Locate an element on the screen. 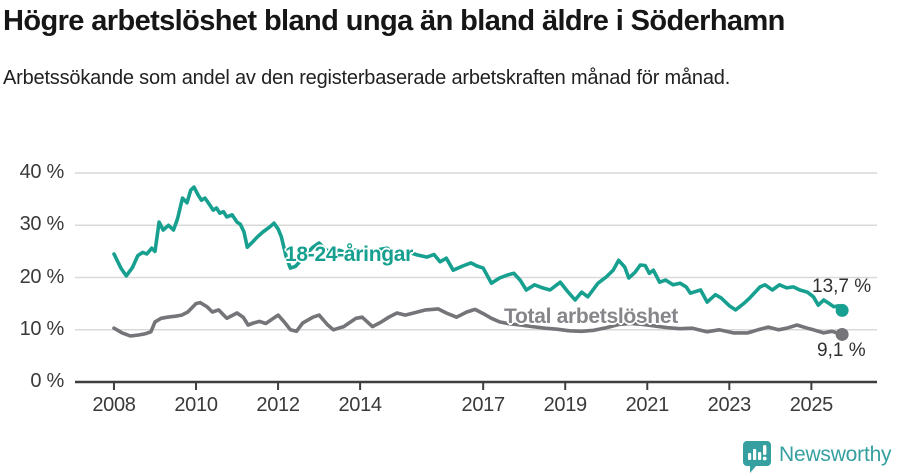 This screenshot has height=474, width=900. series-endpoint-dot-young is located at coordinates (842, 310).